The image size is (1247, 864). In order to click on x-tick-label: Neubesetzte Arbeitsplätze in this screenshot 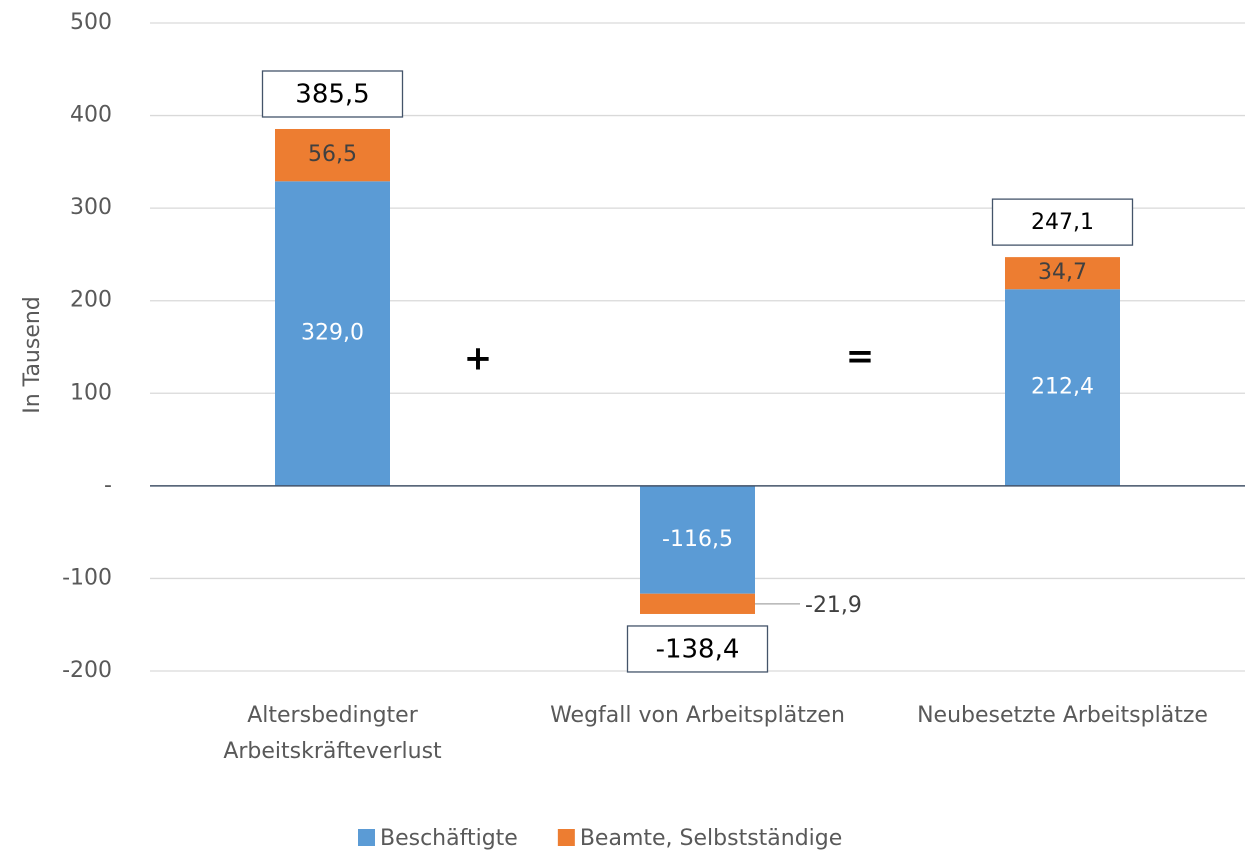, I will do `click(1062, 715)`.